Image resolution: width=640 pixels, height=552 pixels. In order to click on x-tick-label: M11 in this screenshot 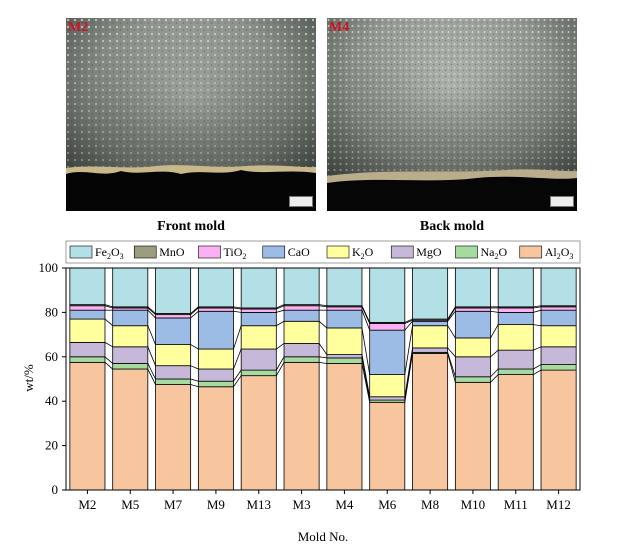, I will do `click(516, 504)`.